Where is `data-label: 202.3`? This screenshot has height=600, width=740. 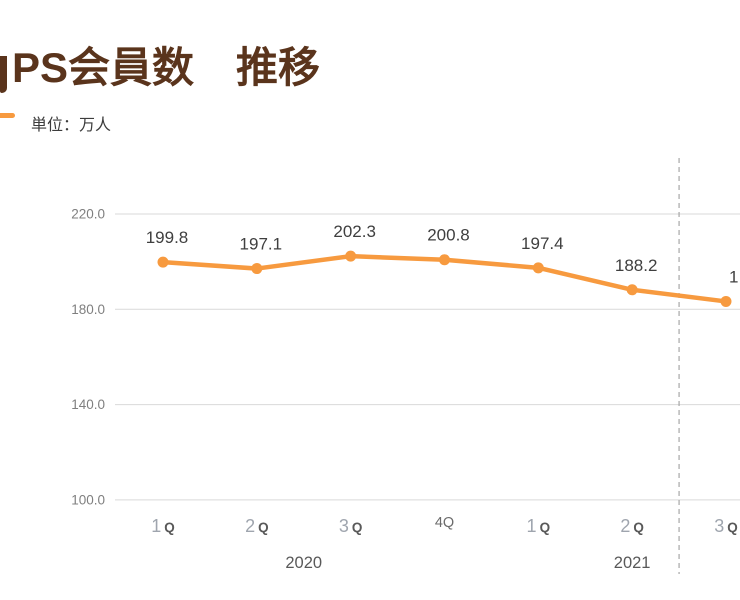 data-label: 202.3 is located at coordinates (354, 231).